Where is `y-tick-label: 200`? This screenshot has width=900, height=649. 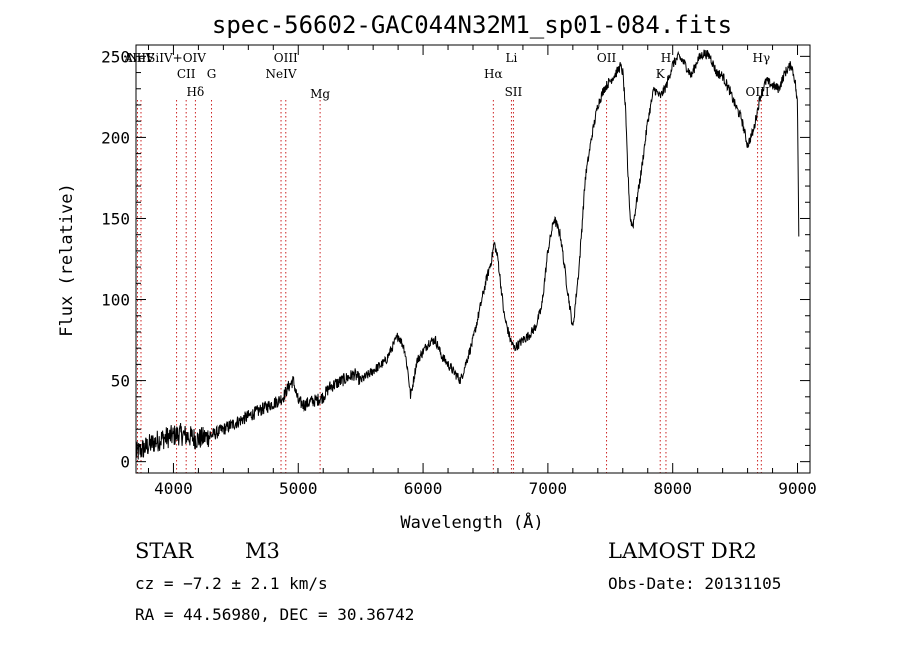 y-tick-label: 200 is located at coordinates (115, 137).